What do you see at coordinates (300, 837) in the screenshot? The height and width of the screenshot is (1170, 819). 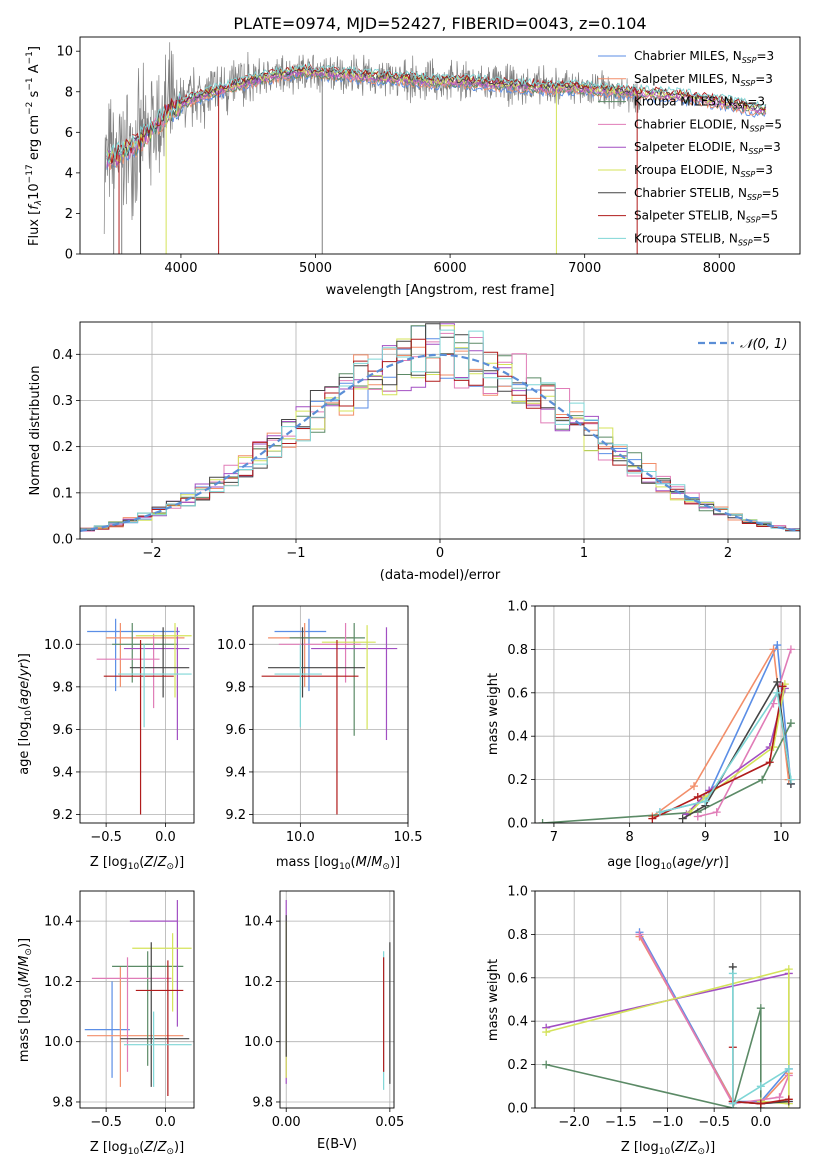 I see `x-tick-label: 10.0` at bounding box center [300, 837].